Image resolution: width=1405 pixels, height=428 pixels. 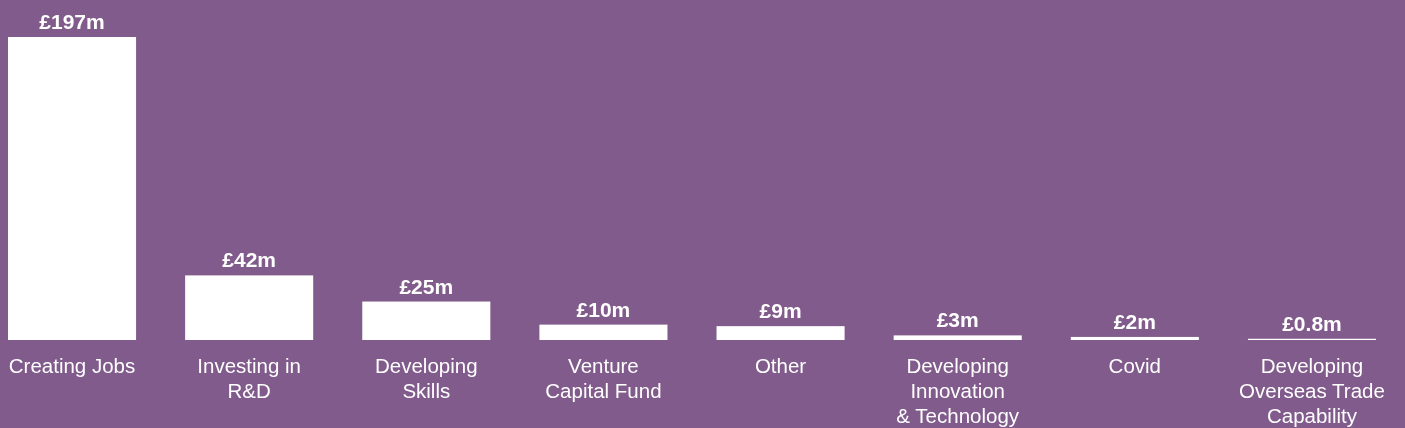 What do you see at coordinates (1135, 365) in the screenshot?
I see `x-tick-label: Covid` at bounding box center [1135, 365].